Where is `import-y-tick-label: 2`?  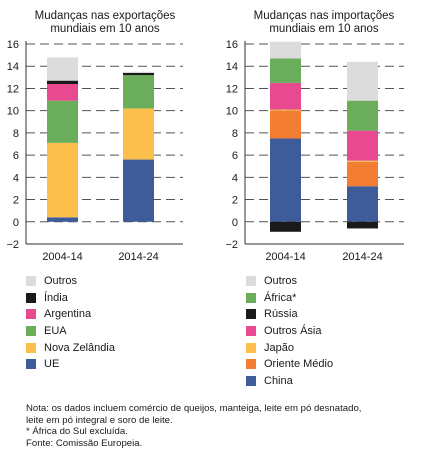
import-y-tick-label: 2 is located at coordinates (235, 201).